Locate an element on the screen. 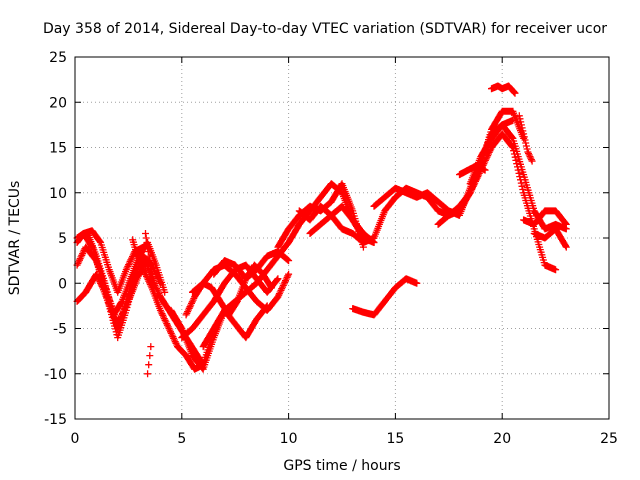  y-tick-label: -10 is located at coordinates (55, 375).